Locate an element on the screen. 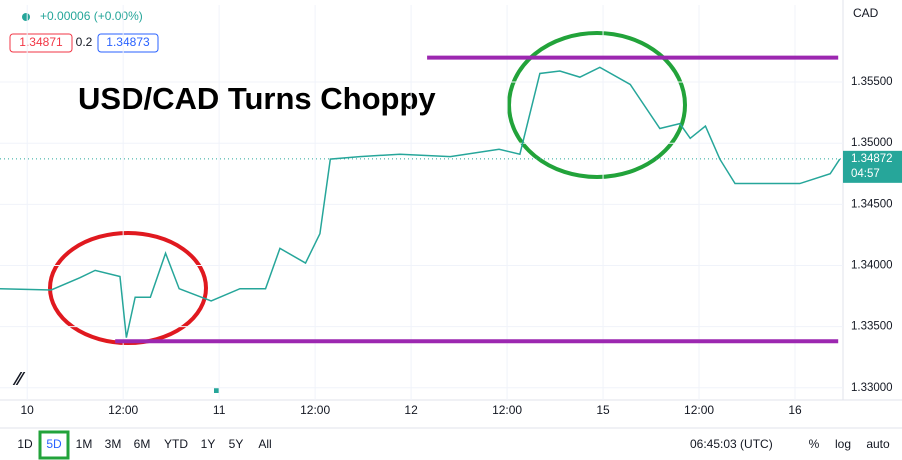 The image size is (902, 460). last-price: 1.34872 is located at coordinates (872, 159).